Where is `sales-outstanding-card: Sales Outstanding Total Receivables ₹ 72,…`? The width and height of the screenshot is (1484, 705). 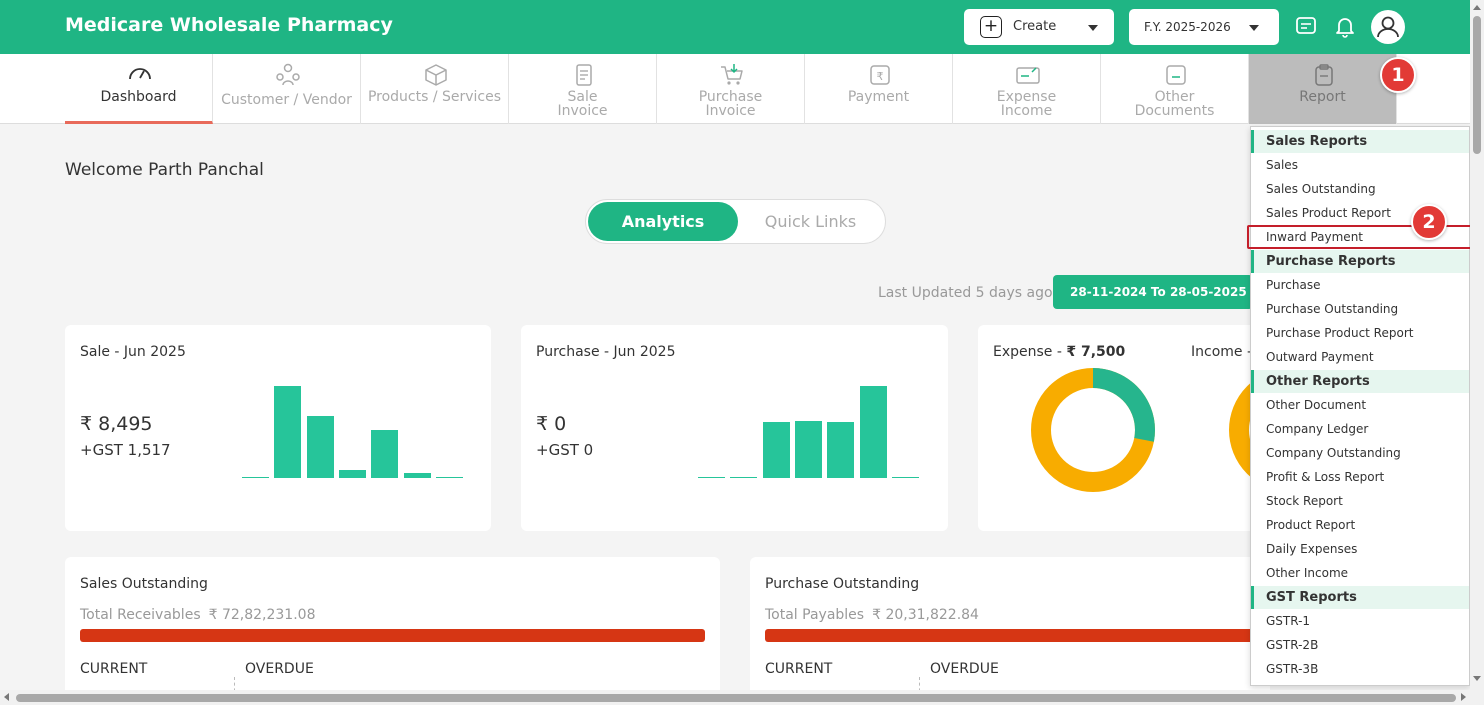
sales-outstanding-card: Sales Outstanding Total Receivables ₹ 72,… is located at coordinates (392, 627).